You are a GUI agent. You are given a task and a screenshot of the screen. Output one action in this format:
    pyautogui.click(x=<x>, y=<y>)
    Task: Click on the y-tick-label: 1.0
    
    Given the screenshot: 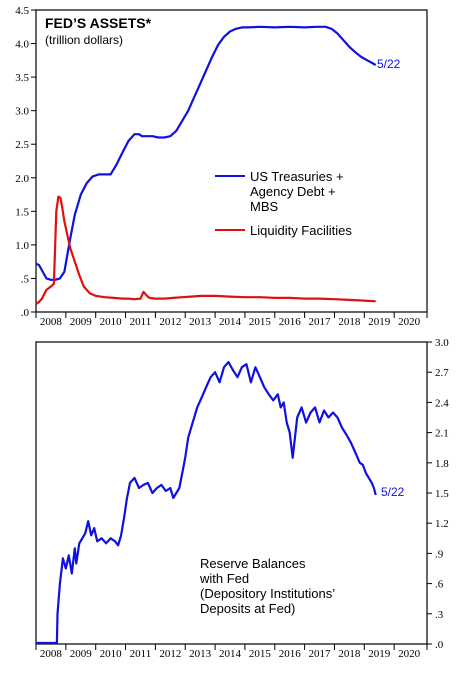 What is the action you would take?
    pyautogui.click(x=22, y=246)
    